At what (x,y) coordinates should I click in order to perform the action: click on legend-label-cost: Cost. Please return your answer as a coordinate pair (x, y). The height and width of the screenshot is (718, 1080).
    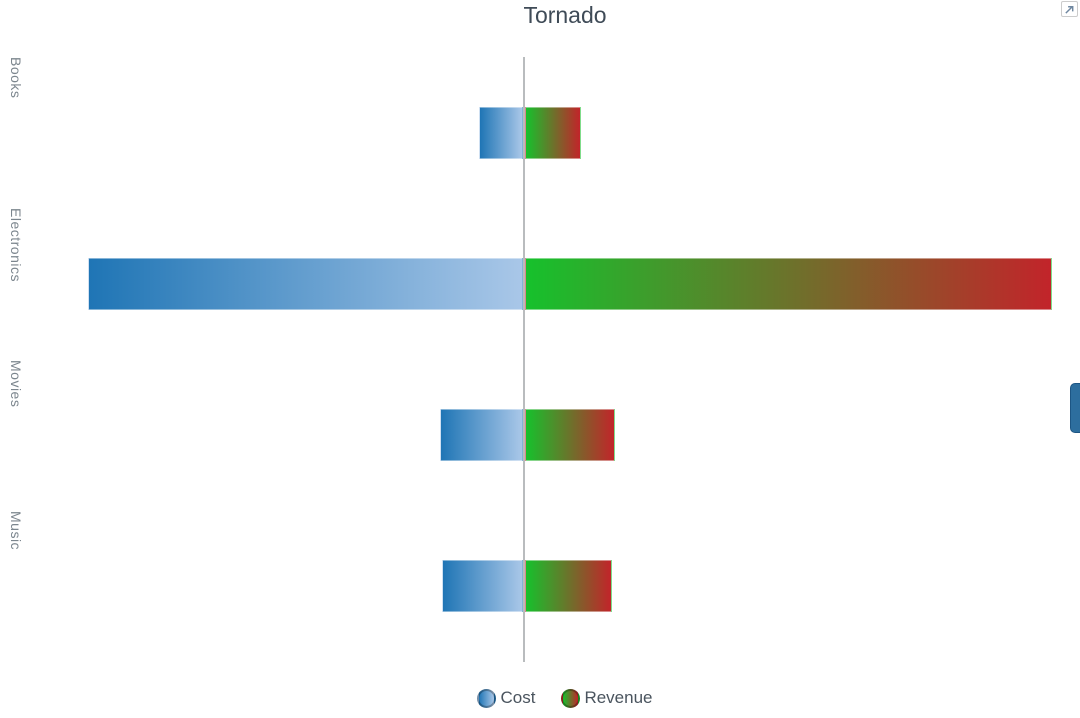
    Looking at the image, I should click on (518, 697).